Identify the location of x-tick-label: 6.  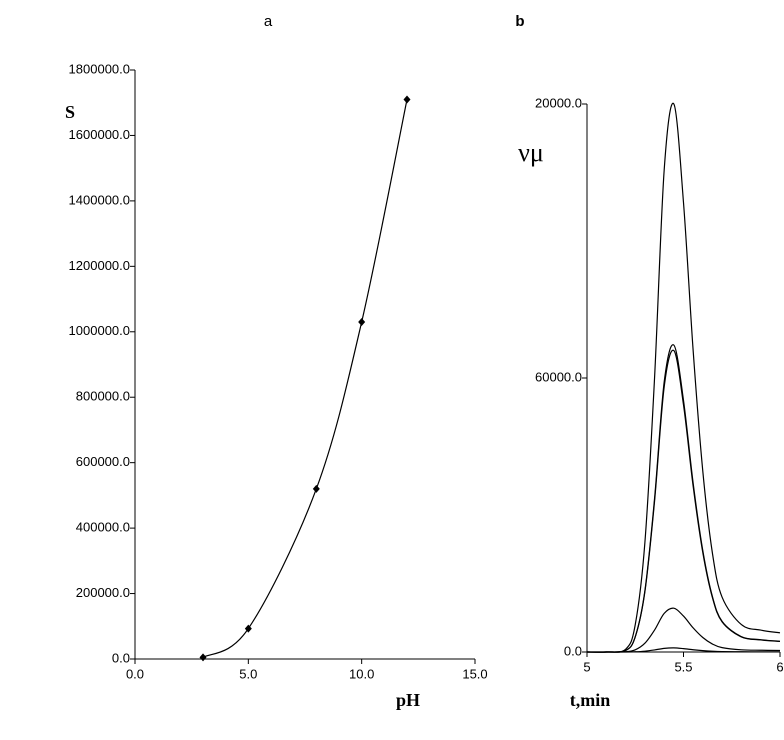
(779, 666).